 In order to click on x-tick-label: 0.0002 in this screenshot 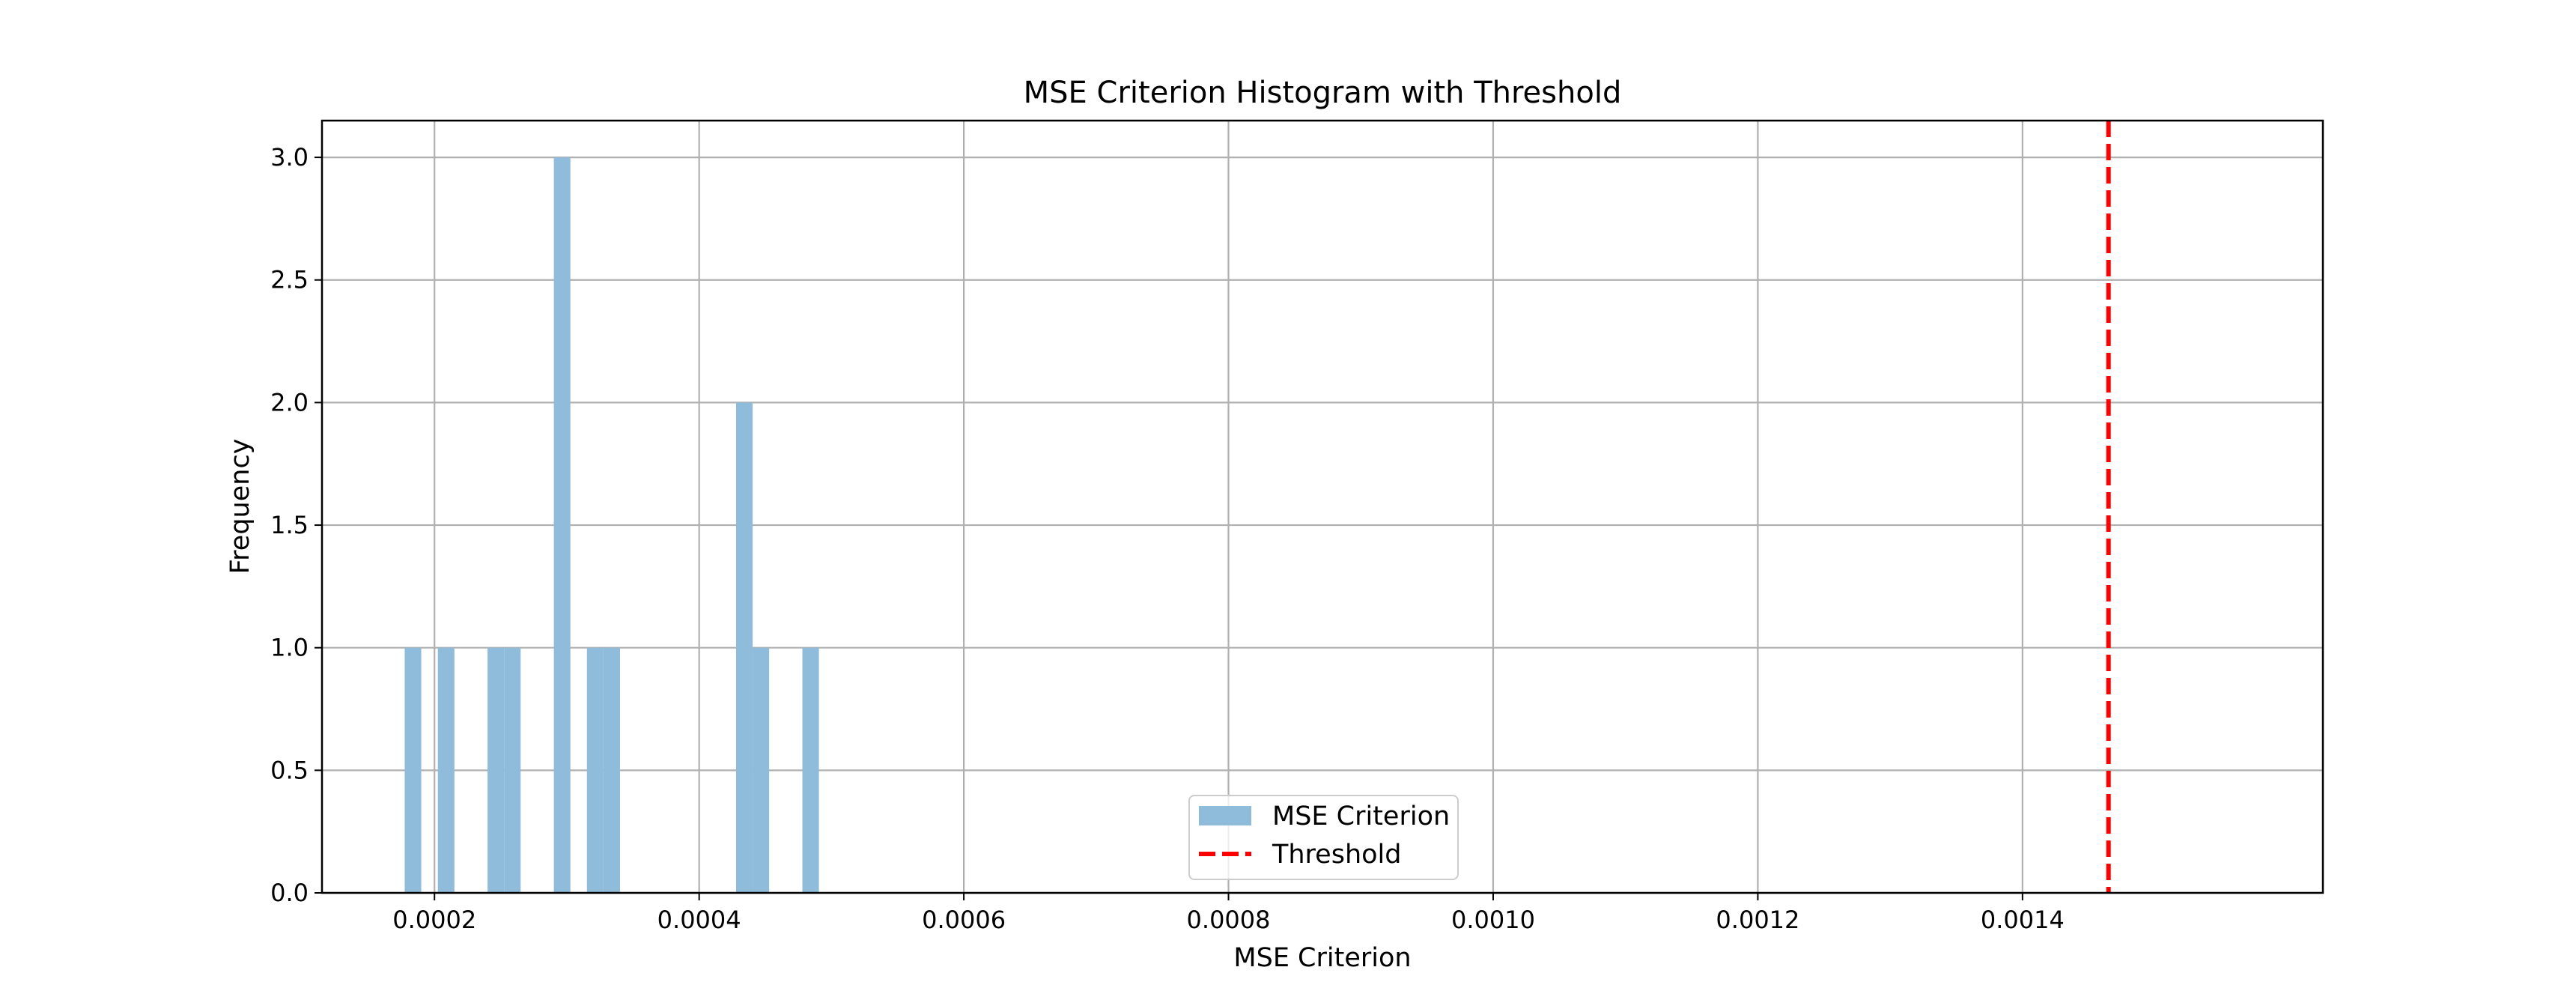, I will do `click(434, 920)`.